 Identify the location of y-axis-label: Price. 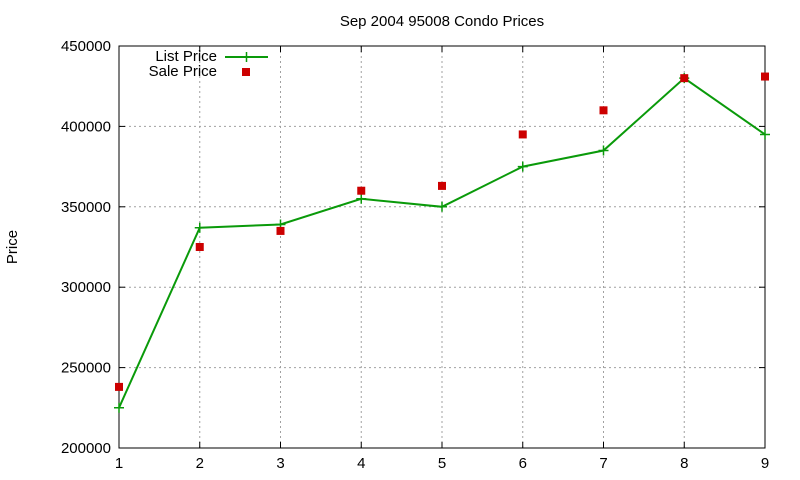
(12, 247).